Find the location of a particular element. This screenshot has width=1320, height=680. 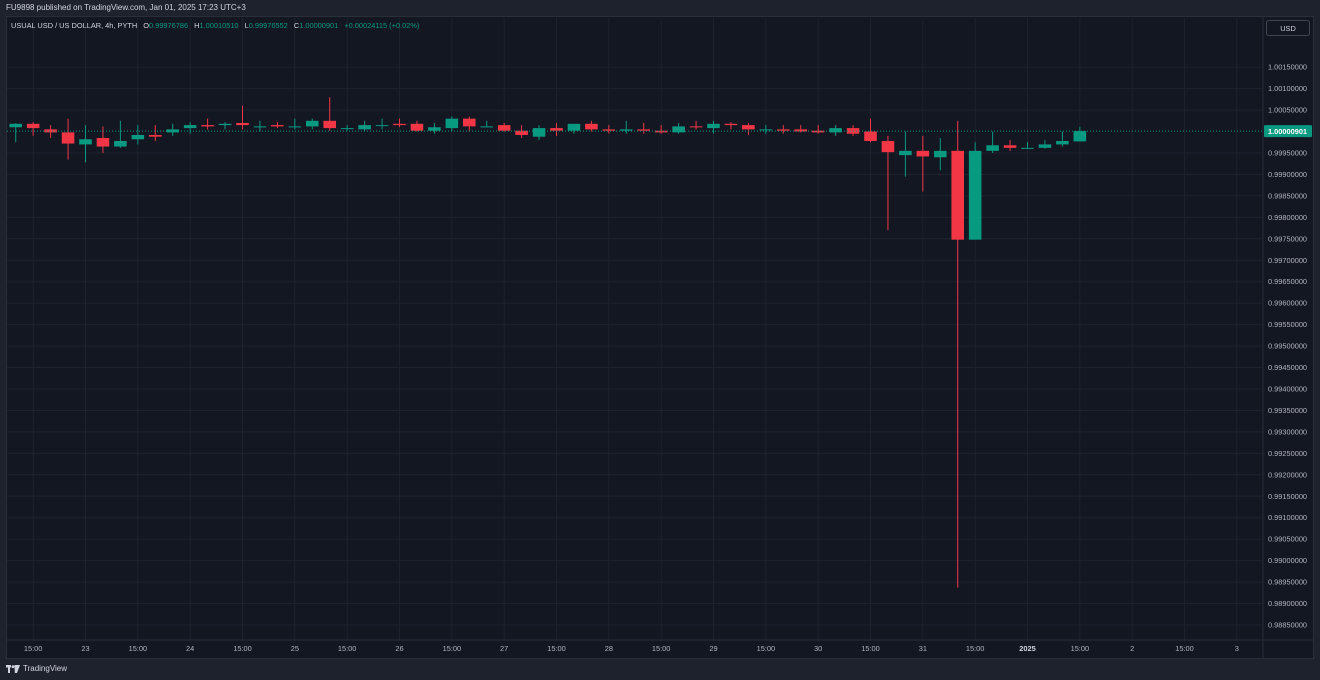

x-tick-label: 31 is located at coordinates (923, 648).